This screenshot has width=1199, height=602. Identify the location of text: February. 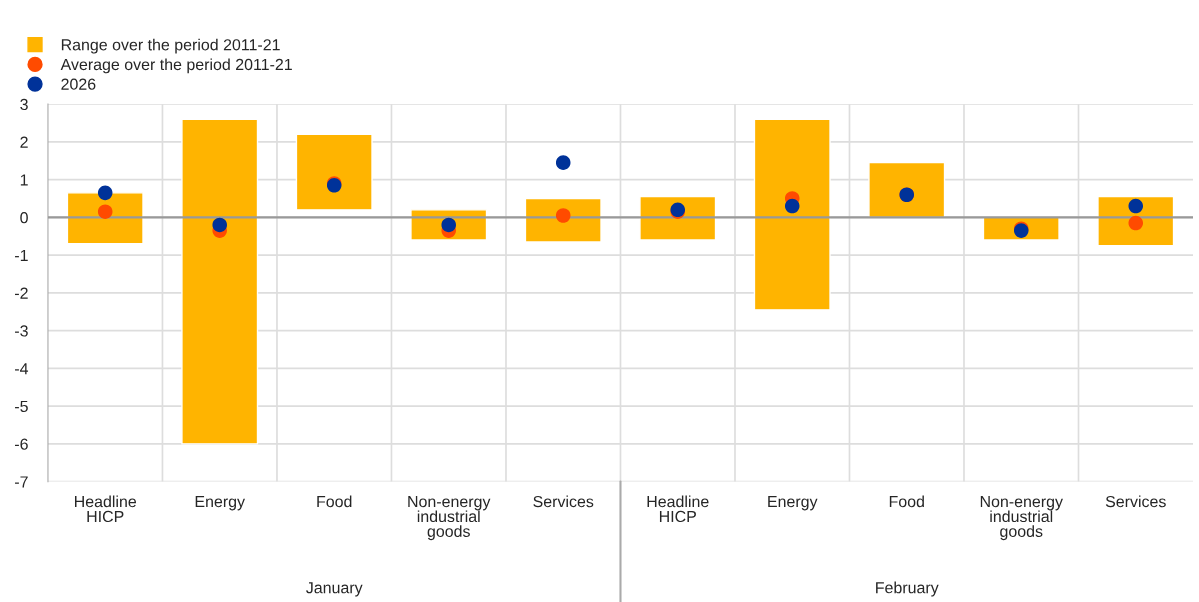
(907, 589).